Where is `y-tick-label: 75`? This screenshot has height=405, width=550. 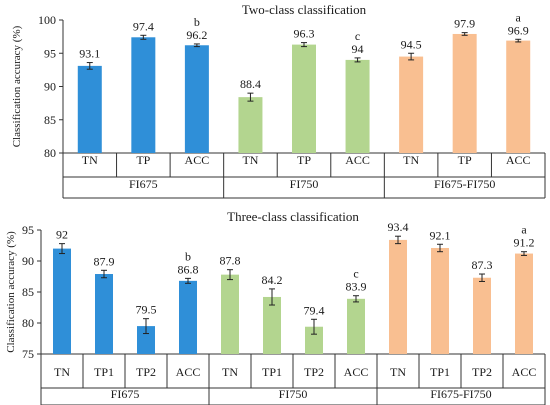
y-tick-label: 75 is located at coordinates (28, 354).